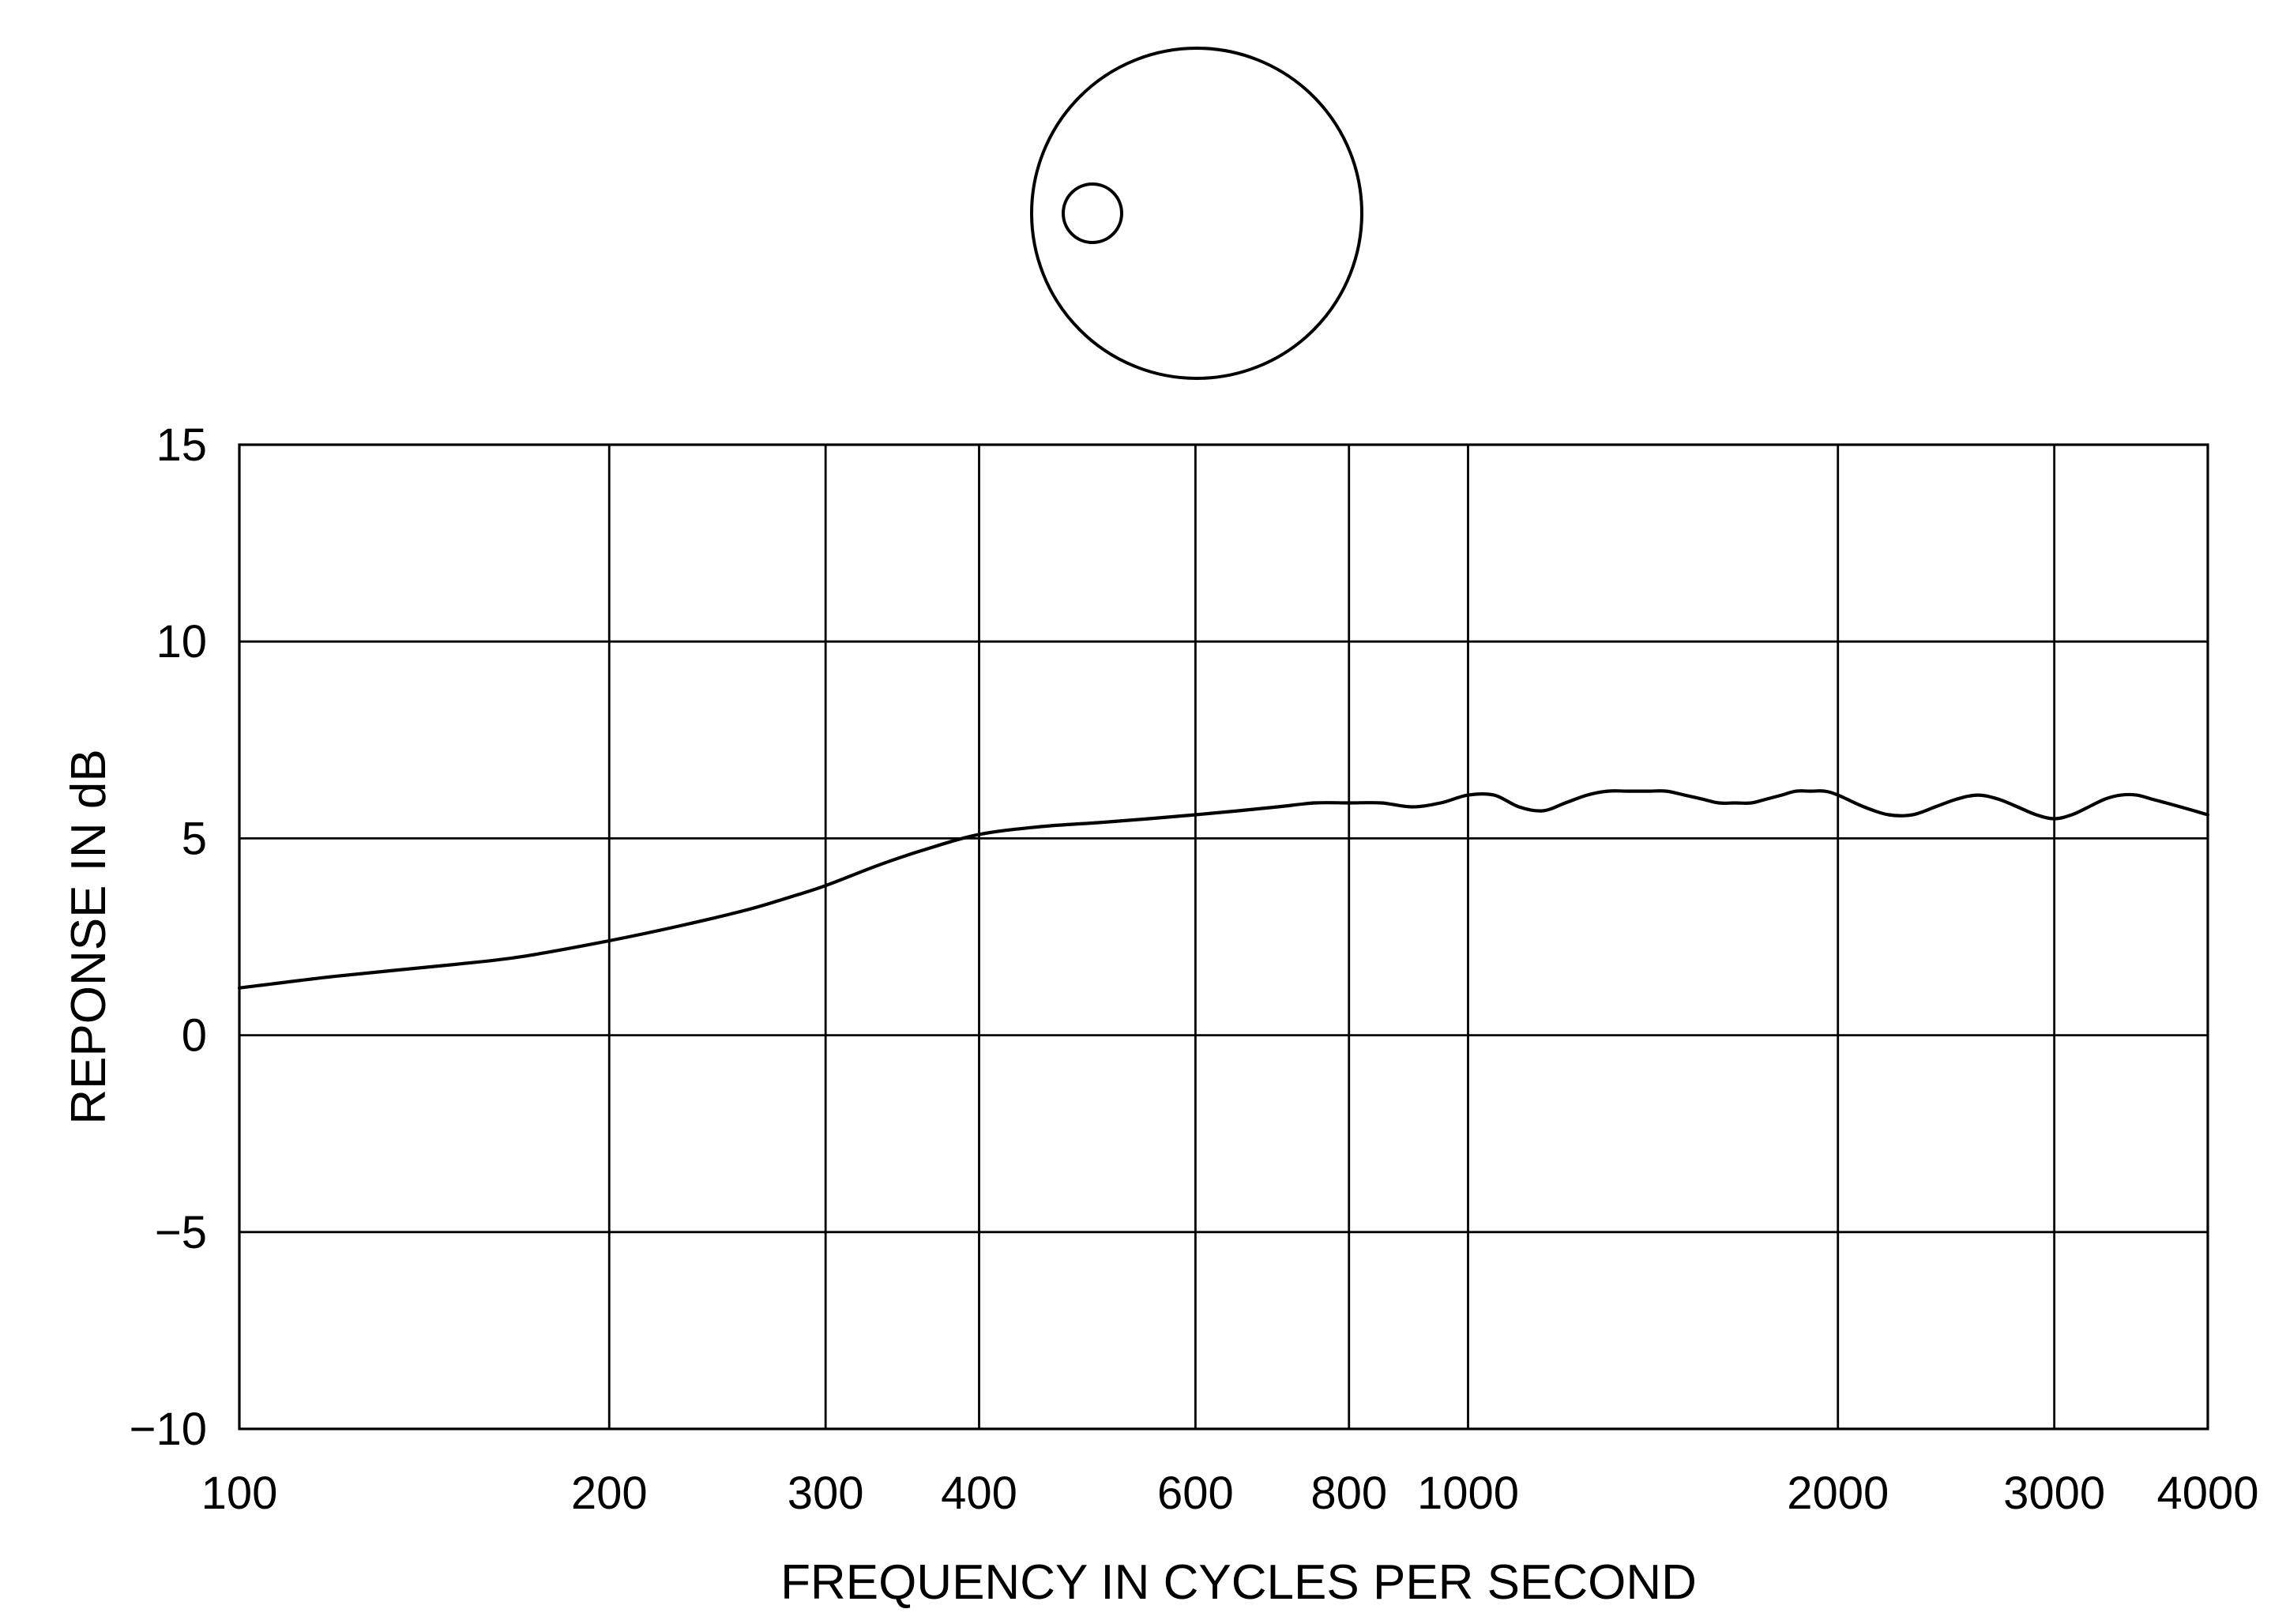  What do you see at coordinates (1238, 1582) in the screenshot?
I see `x-axis-title: FREQUENCY IN CYCLES PER SECOND` at bounding box center [1238, 1582].